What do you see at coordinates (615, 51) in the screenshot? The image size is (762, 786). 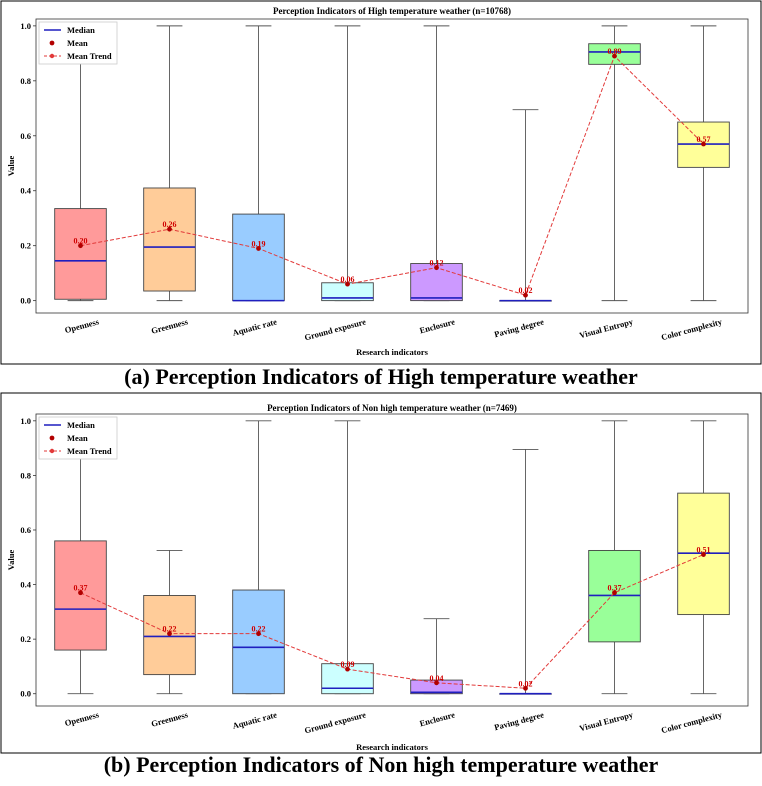 I see `mean-value-label: 0.89` at bounding box center [615, 51].